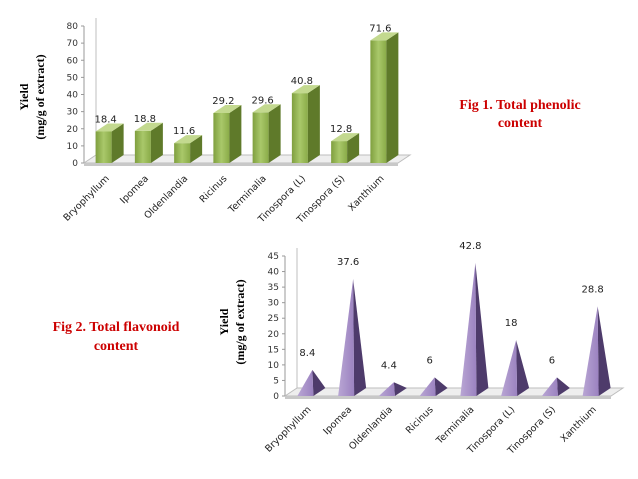  Describe the element at coordinates (24, 96) in the screenshot. I see `chart1-ylabel-line1: Yield` at that location.